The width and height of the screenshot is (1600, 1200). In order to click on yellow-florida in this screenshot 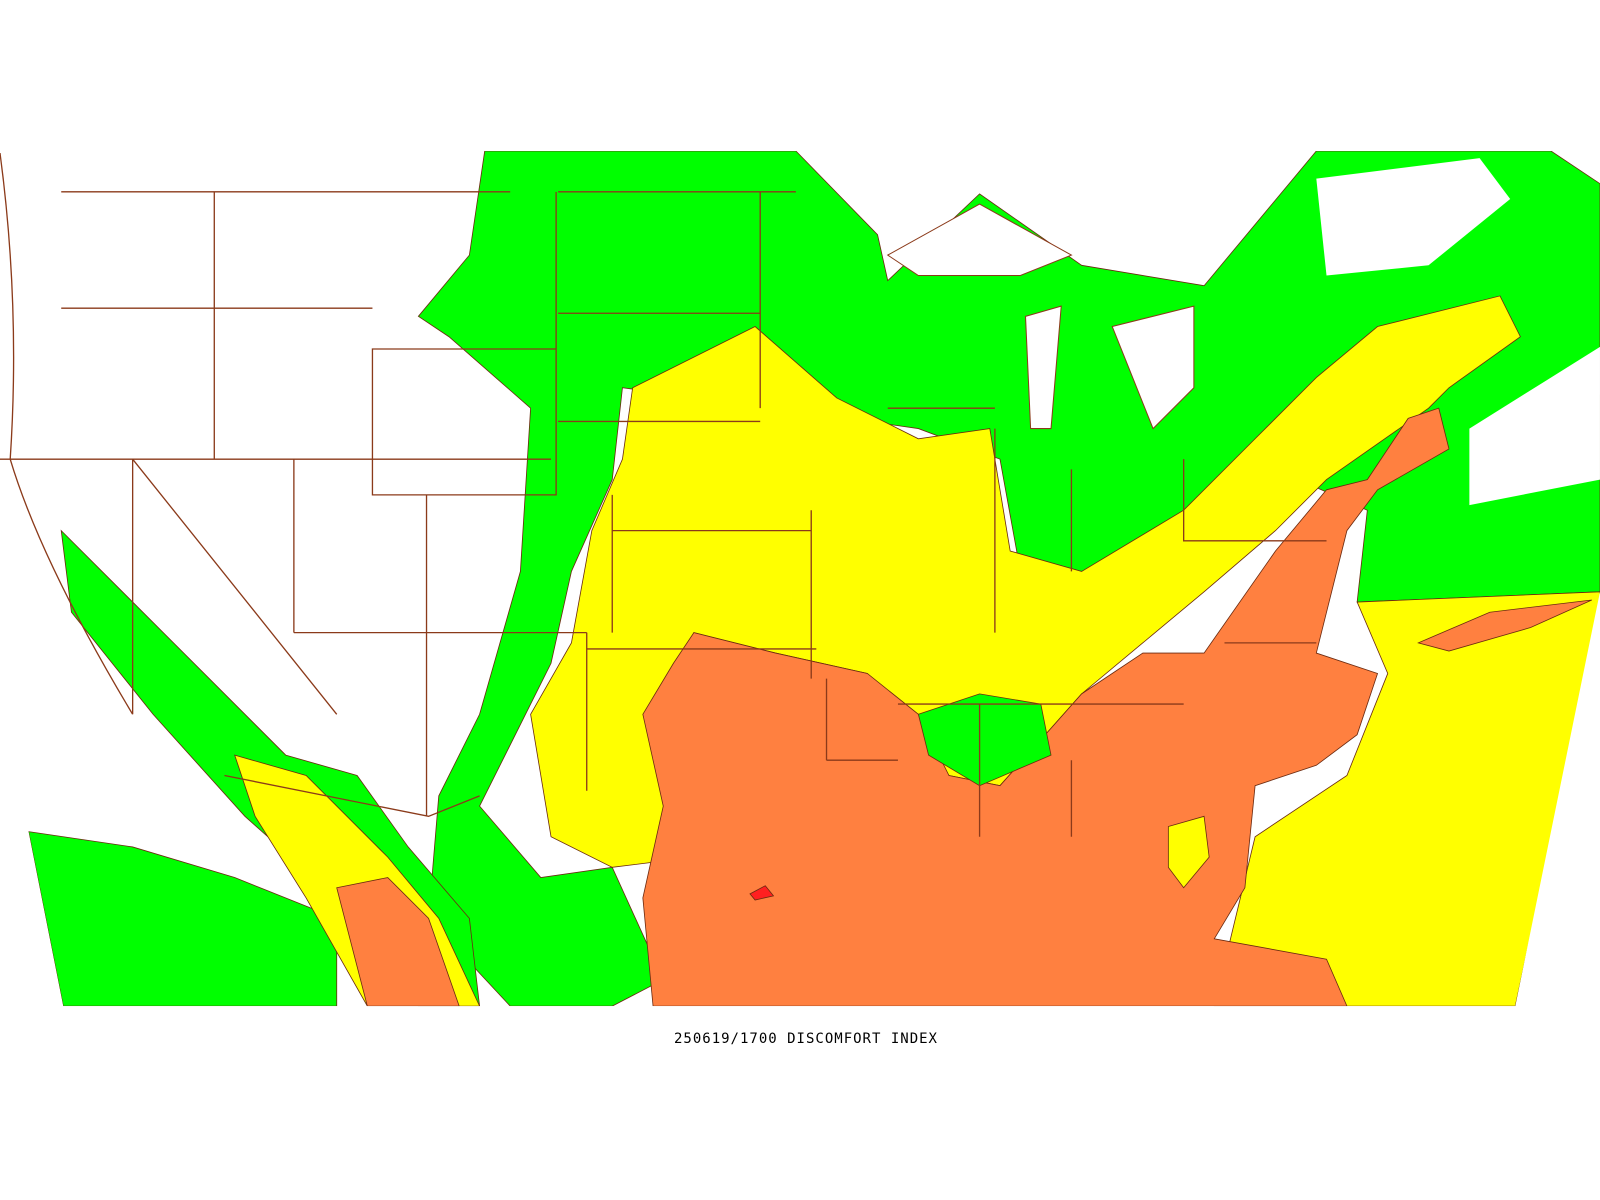, I will do `click(1188, 852)`.